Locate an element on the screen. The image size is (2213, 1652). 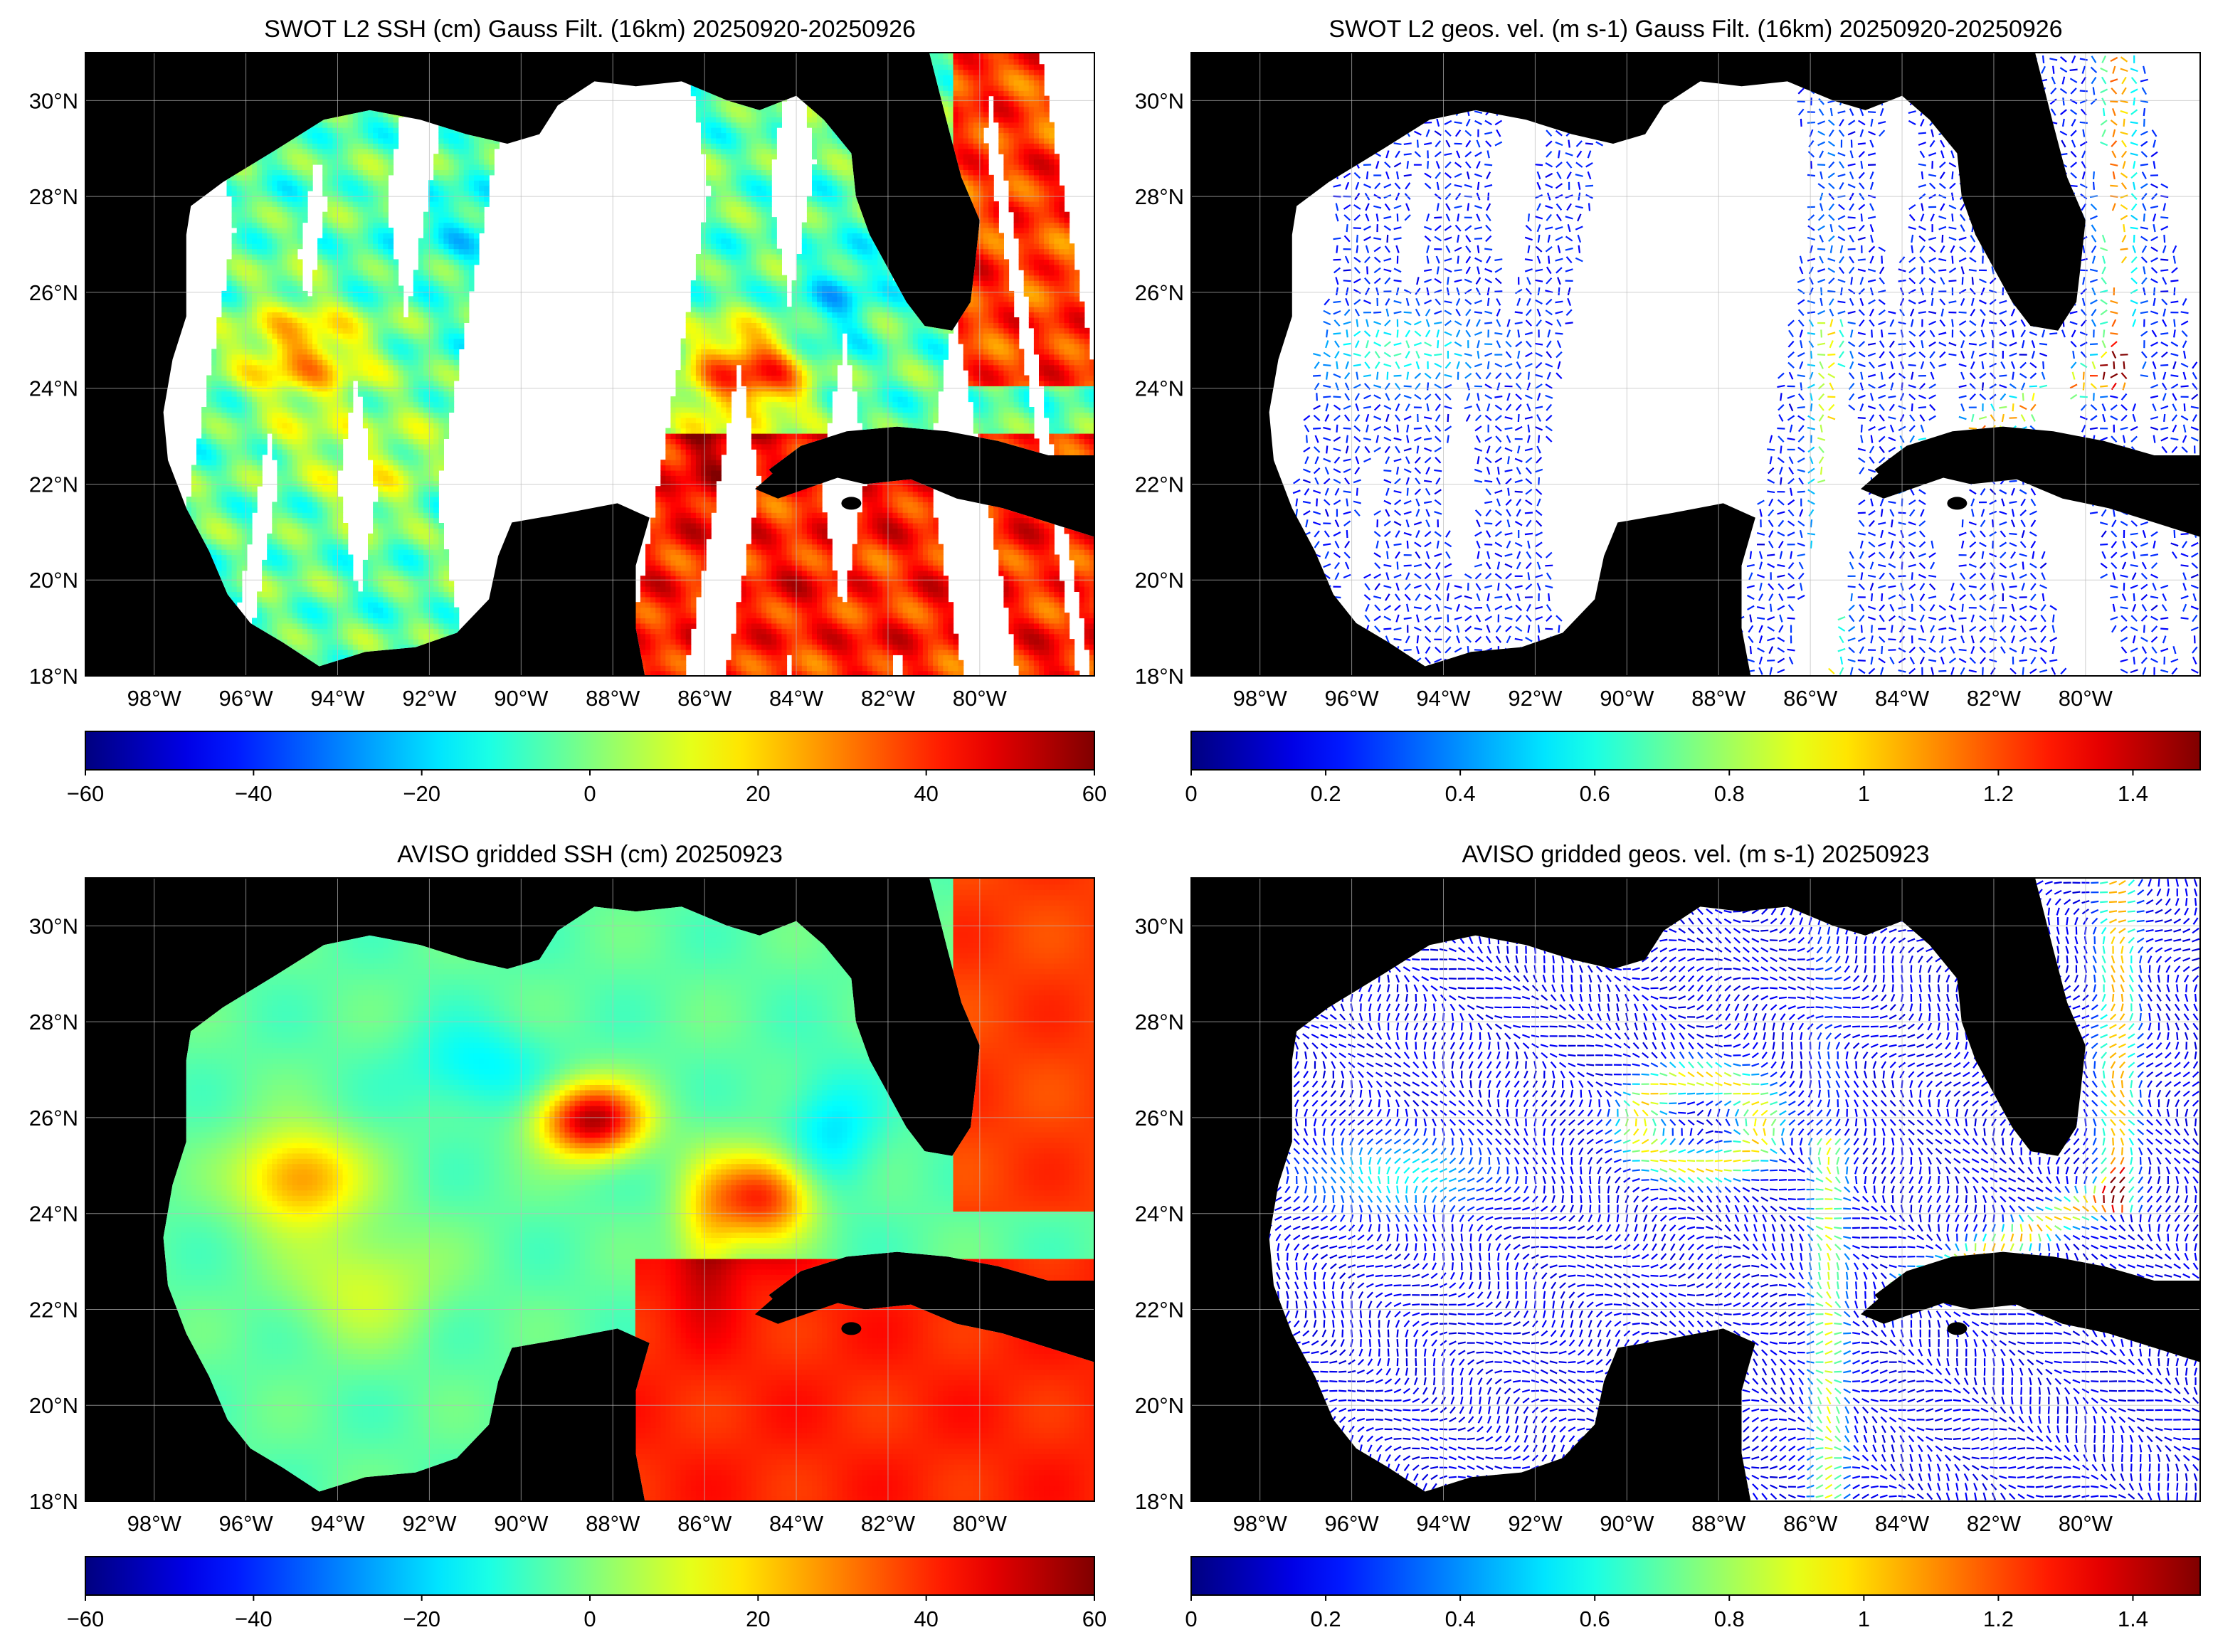
colorbar: 0 0.2 0.4 0.6 0.8 1 1.2 1.4 is located at coordinates (1693, 1593).